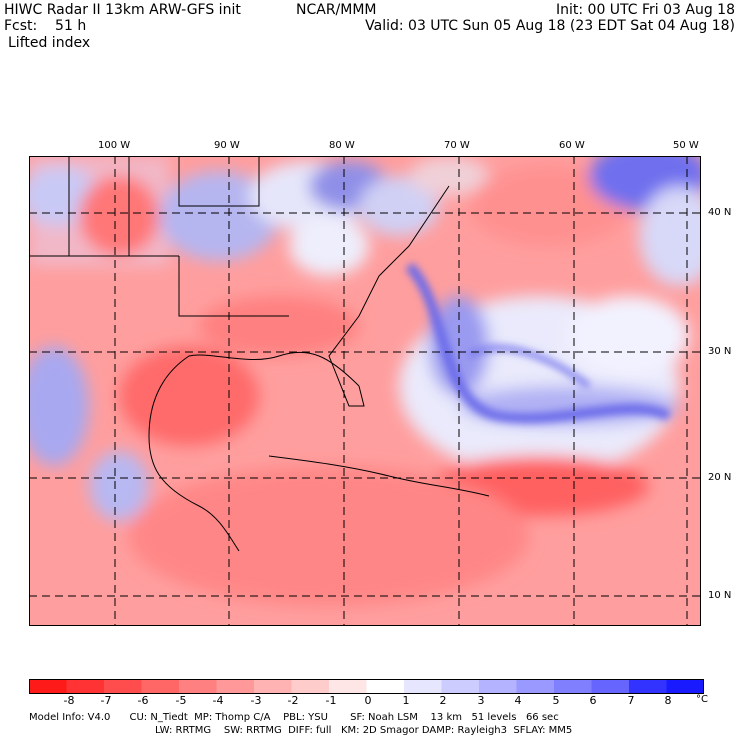  What do you see at coordinates (114, 145) in the screenshot?
I see `lon-label-100w: 100 W` at bounding box center [114, 145].